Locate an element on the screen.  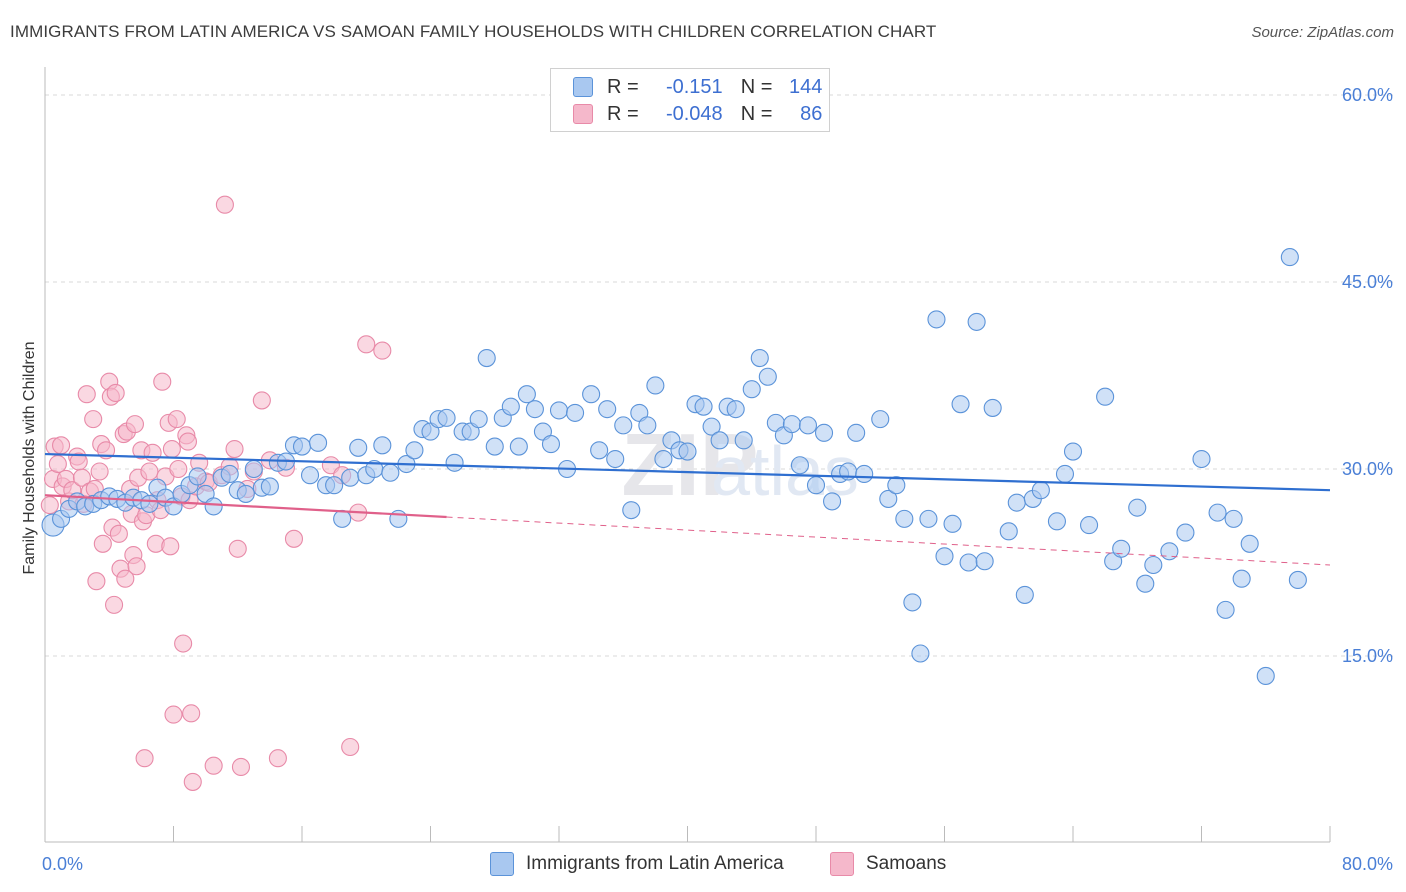
bottom-legend-latin-america: Immigrants from Latin America is located at coordinates (637, 864).